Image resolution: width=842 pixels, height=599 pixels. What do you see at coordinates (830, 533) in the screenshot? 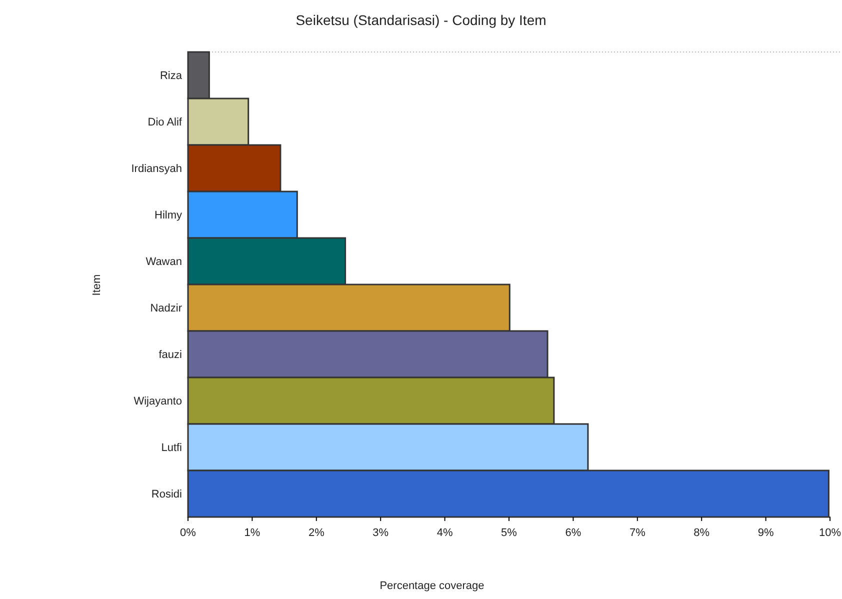
I see `x-tick-label: 10%` at bounding box center [830, 533].